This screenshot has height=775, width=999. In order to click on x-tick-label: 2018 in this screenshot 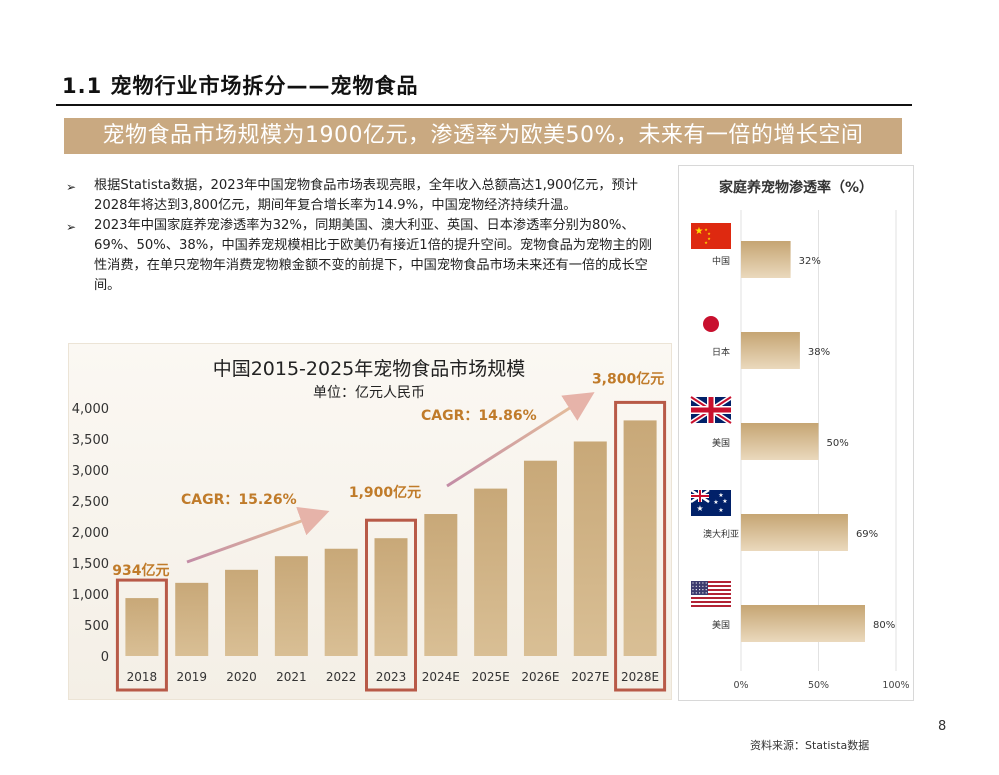, I will do `click(142, 677)`.